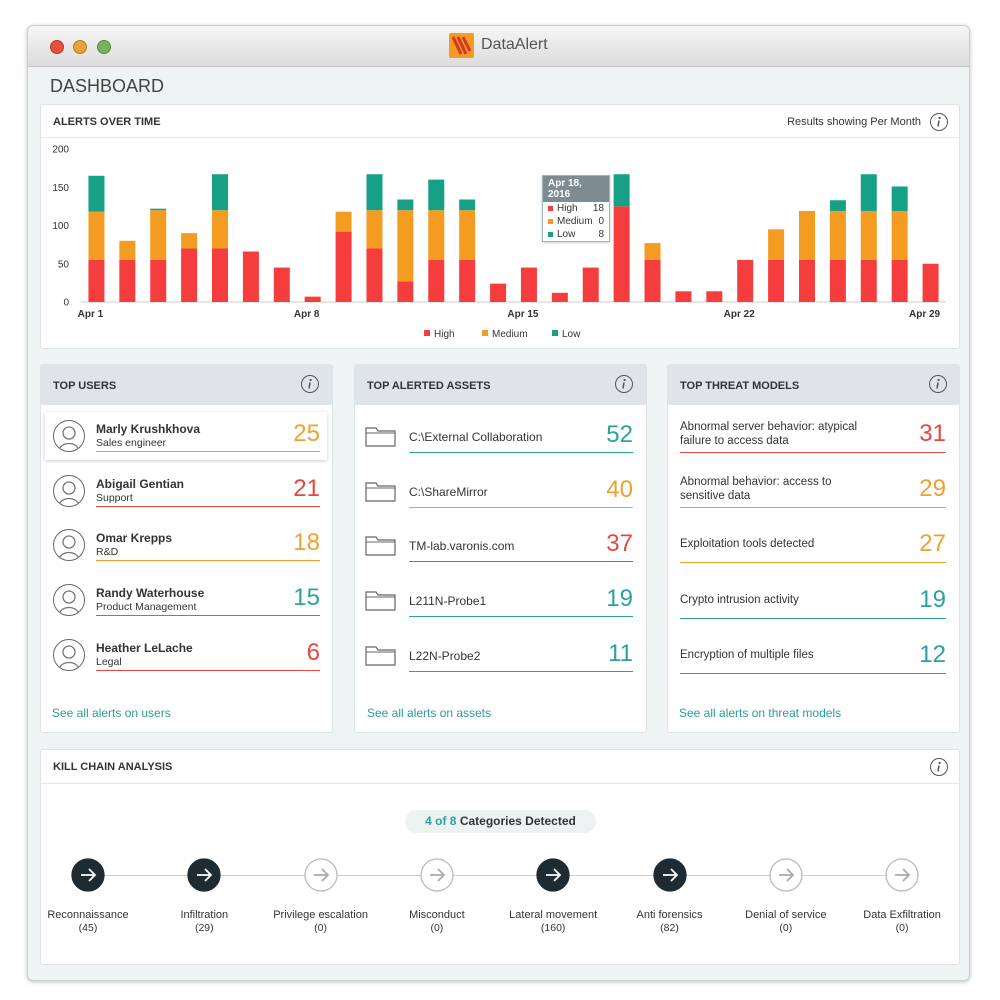 This screenshot has width=1000, height=1000. Describe the element at coordinates (306, 543) in the screenshot. I see `user-count: 18` at that location.